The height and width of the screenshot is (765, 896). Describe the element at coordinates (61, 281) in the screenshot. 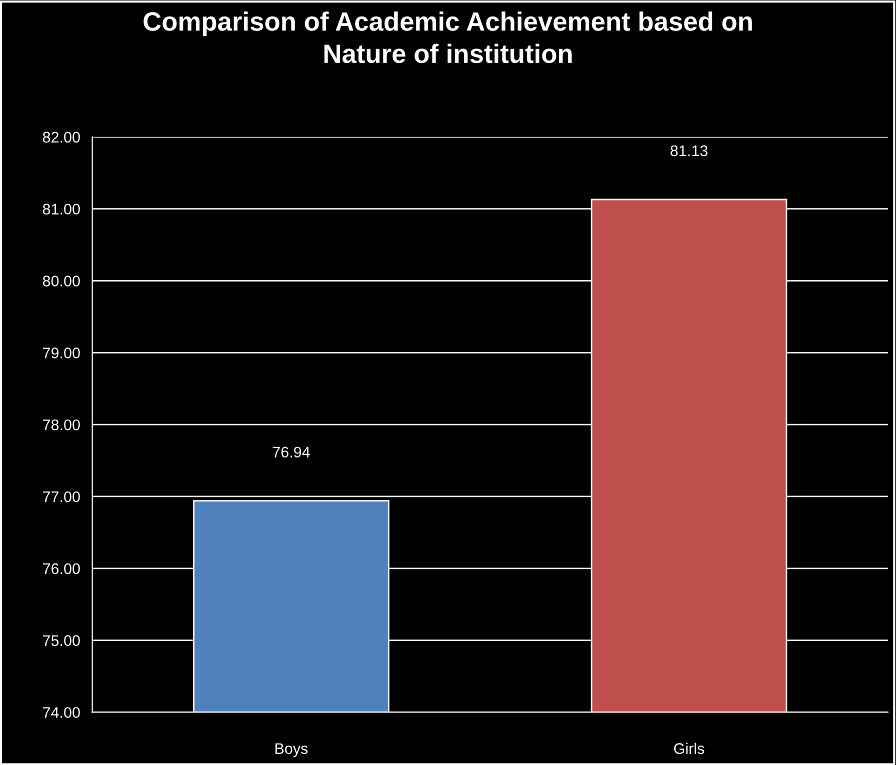

I see `y-tick-label: 80.00` at that location.